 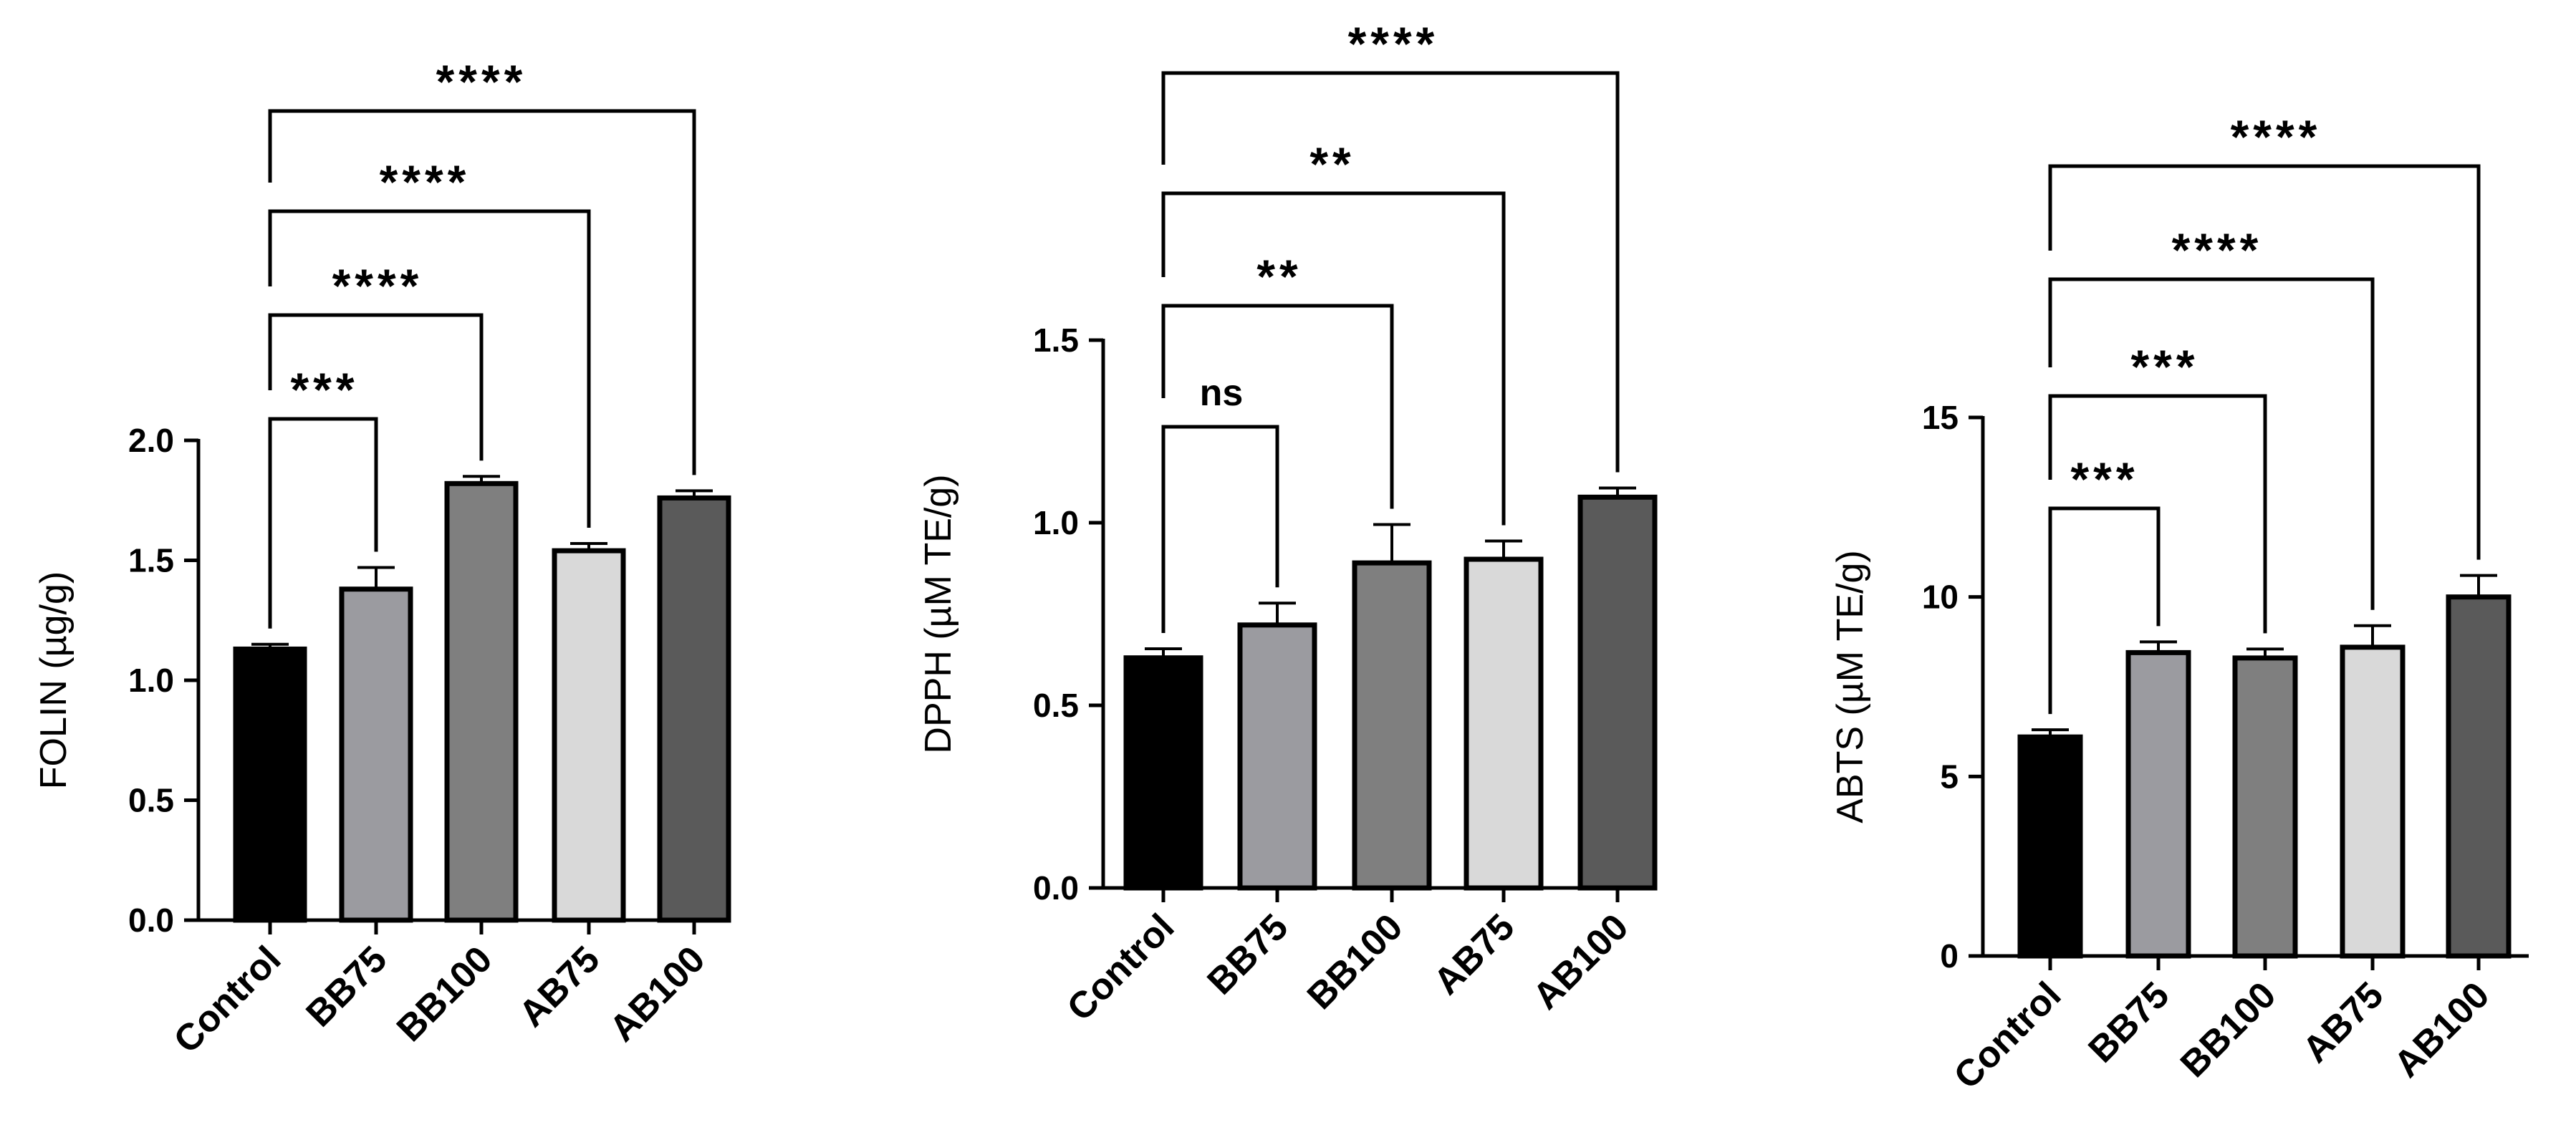 What do you see at coordinates (54, 680) in the screenshot?
I see `y-axis-title: FOLIN (µg/g)` at bounding box center [54, 680].